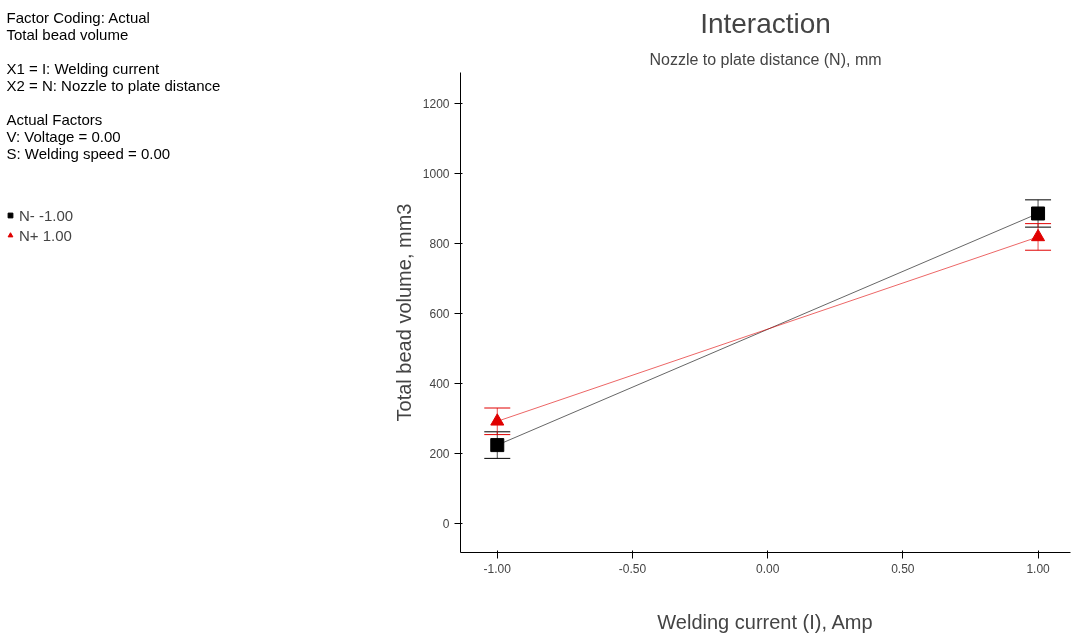  Describe the element at coordinates (497, 568) in the screenshot. I see `x-tick-label: -1.00` at that location.